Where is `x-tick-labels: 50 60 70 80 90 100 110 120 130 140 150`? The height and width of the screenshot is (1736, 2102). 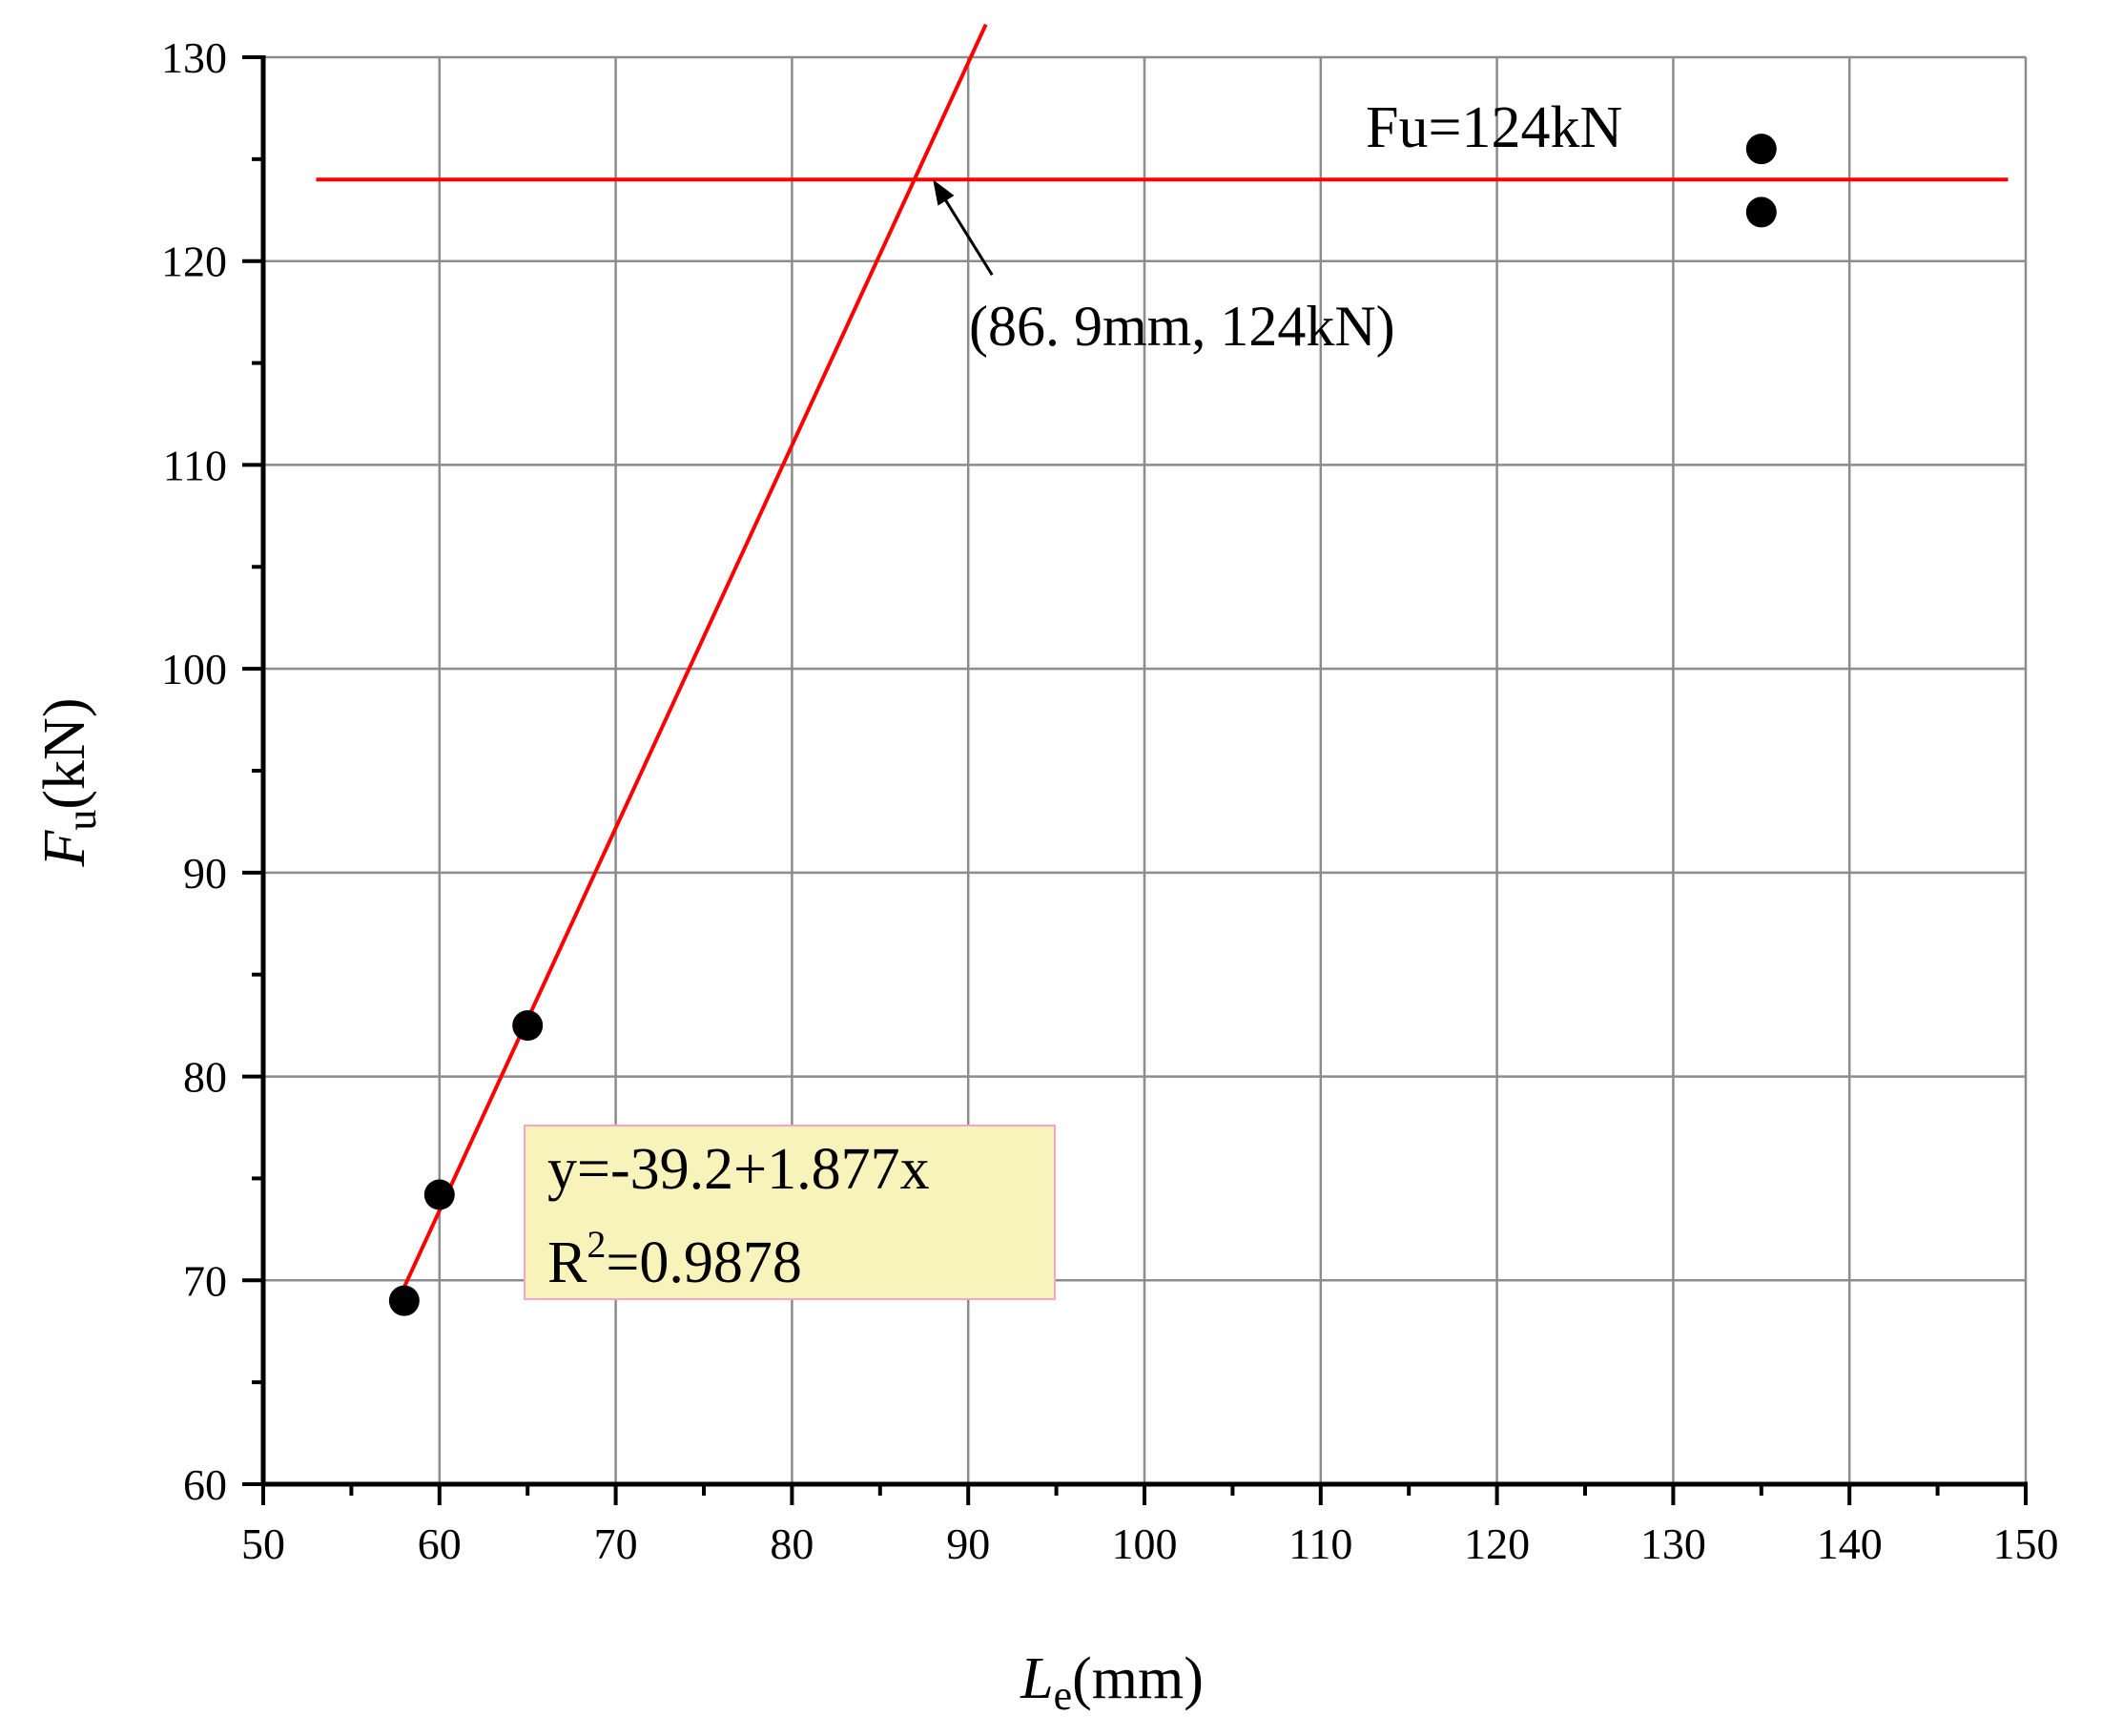
x-tick-labels: 50 60 70 80 90 100 110 120 130 140 150 is located at coordinates (1150, 1543).